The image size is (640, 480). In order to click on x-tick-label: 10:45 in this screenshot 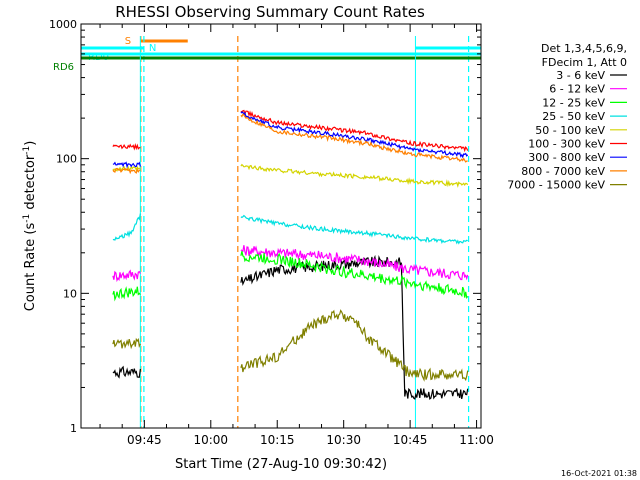, I will do `click(410, 440)`.